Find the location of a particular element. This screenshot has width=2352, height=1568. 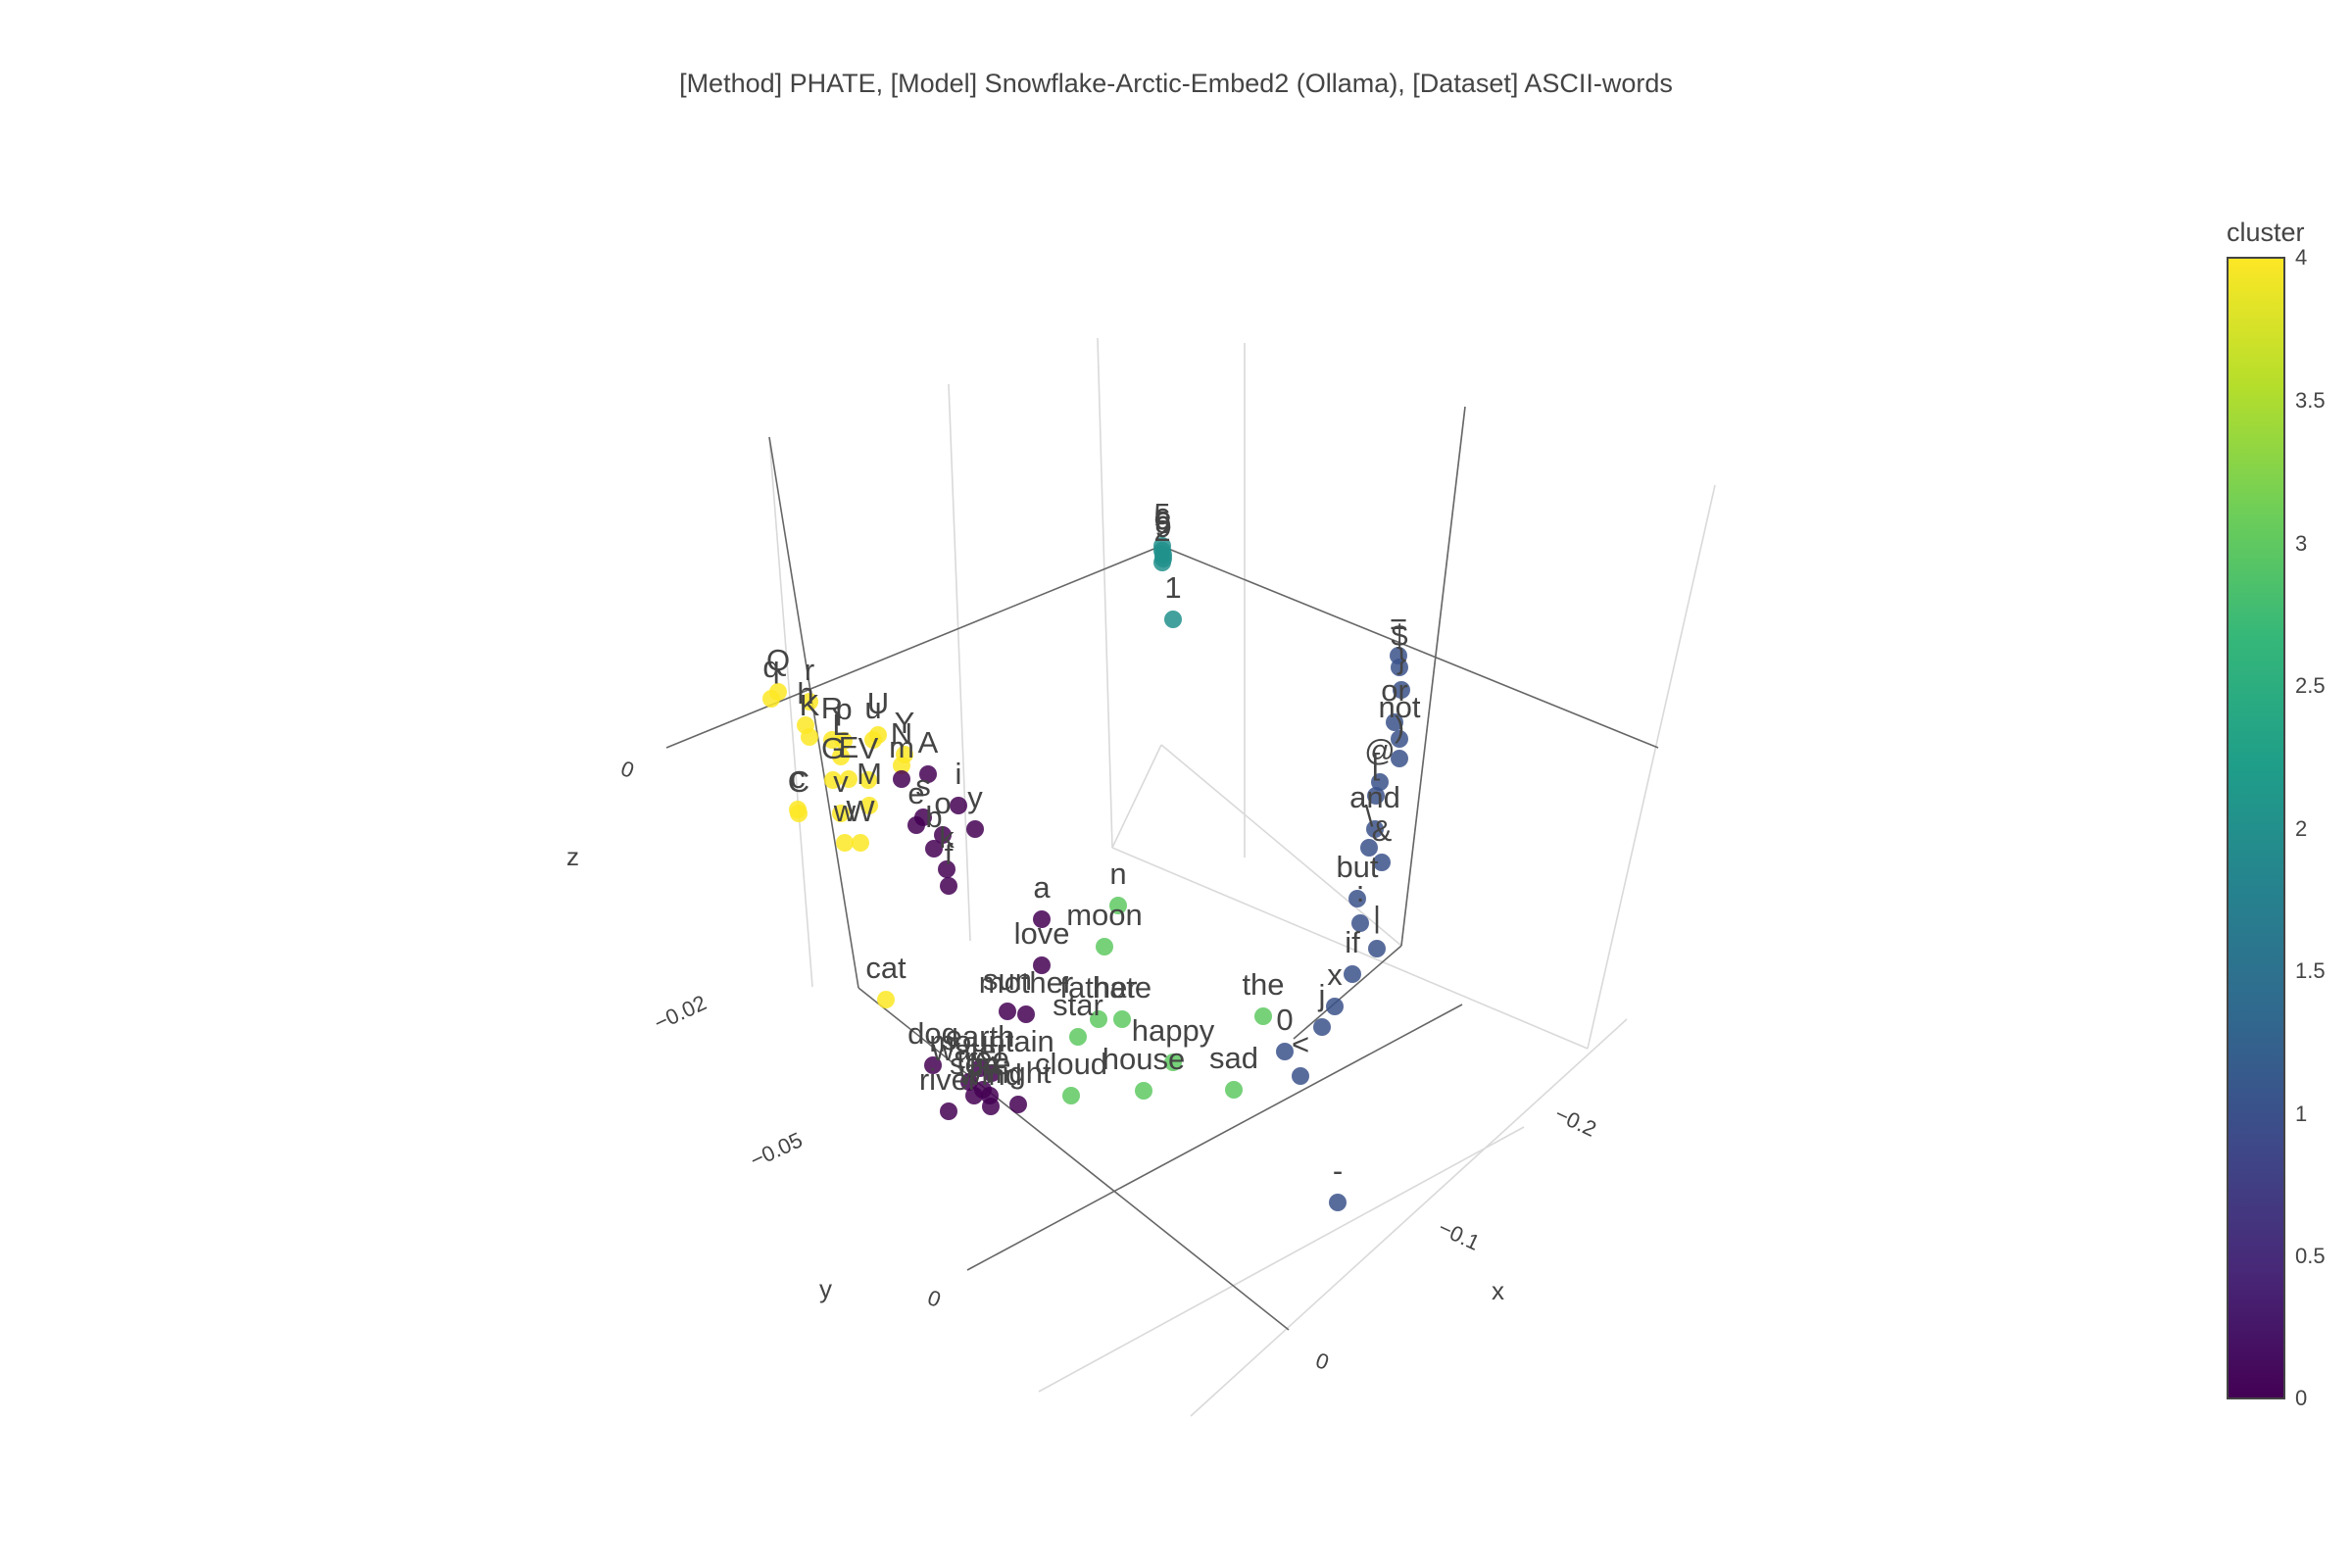

colorbar is located at coordinates (2256, 828).